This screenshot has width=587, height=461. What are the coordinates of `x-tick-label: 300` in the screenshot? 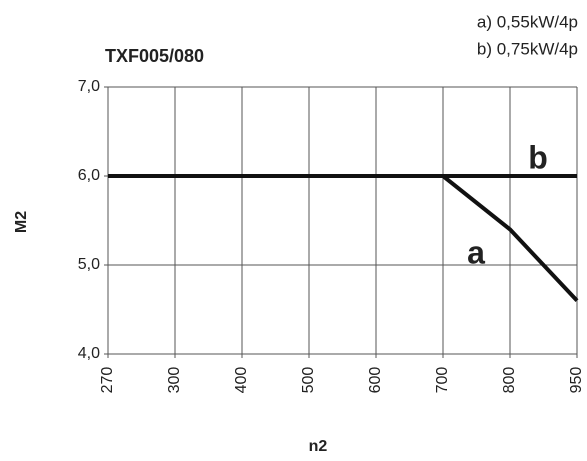 It's located at (174, 380).